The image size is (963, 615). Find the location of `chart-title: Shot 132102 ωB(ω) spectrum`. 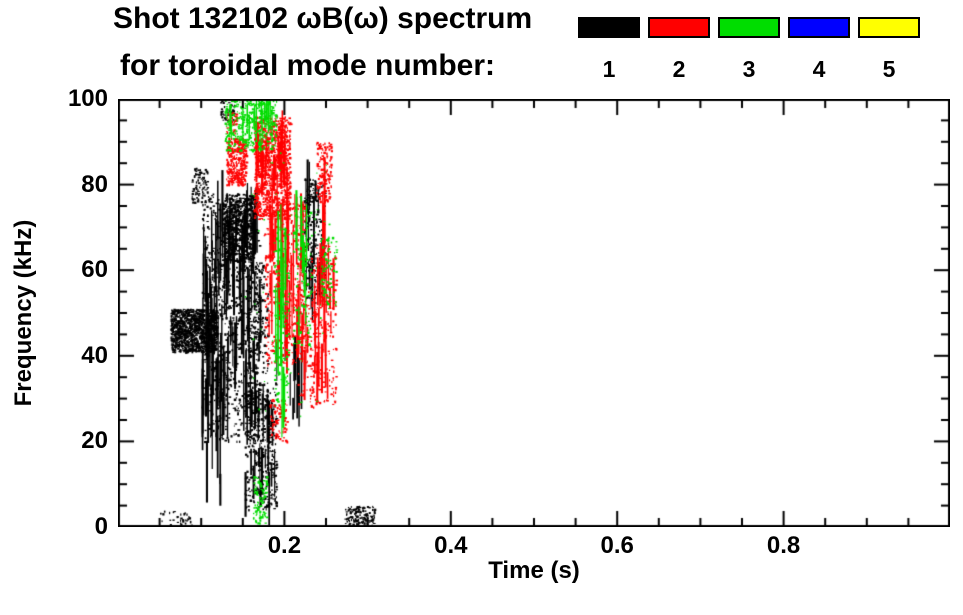

chart-title: Shot 132102 ωB(ω) spectrum is located at coordinates (323, 18).